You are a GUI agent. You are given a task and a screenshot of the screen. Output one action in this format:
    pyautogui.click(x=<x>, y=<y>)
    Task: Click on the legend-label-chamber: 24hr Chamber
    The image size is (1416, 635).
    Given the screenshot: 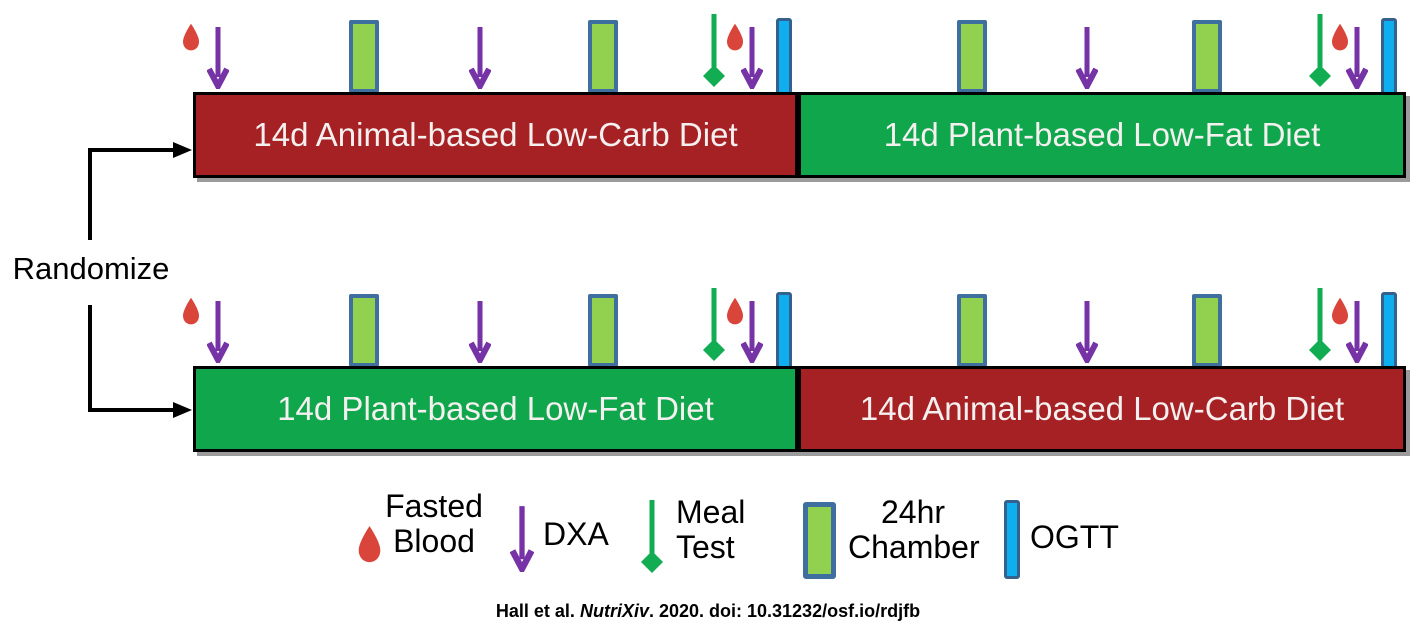 What is the action you would take?
    pyautogui.click(x=914, y=529)
    